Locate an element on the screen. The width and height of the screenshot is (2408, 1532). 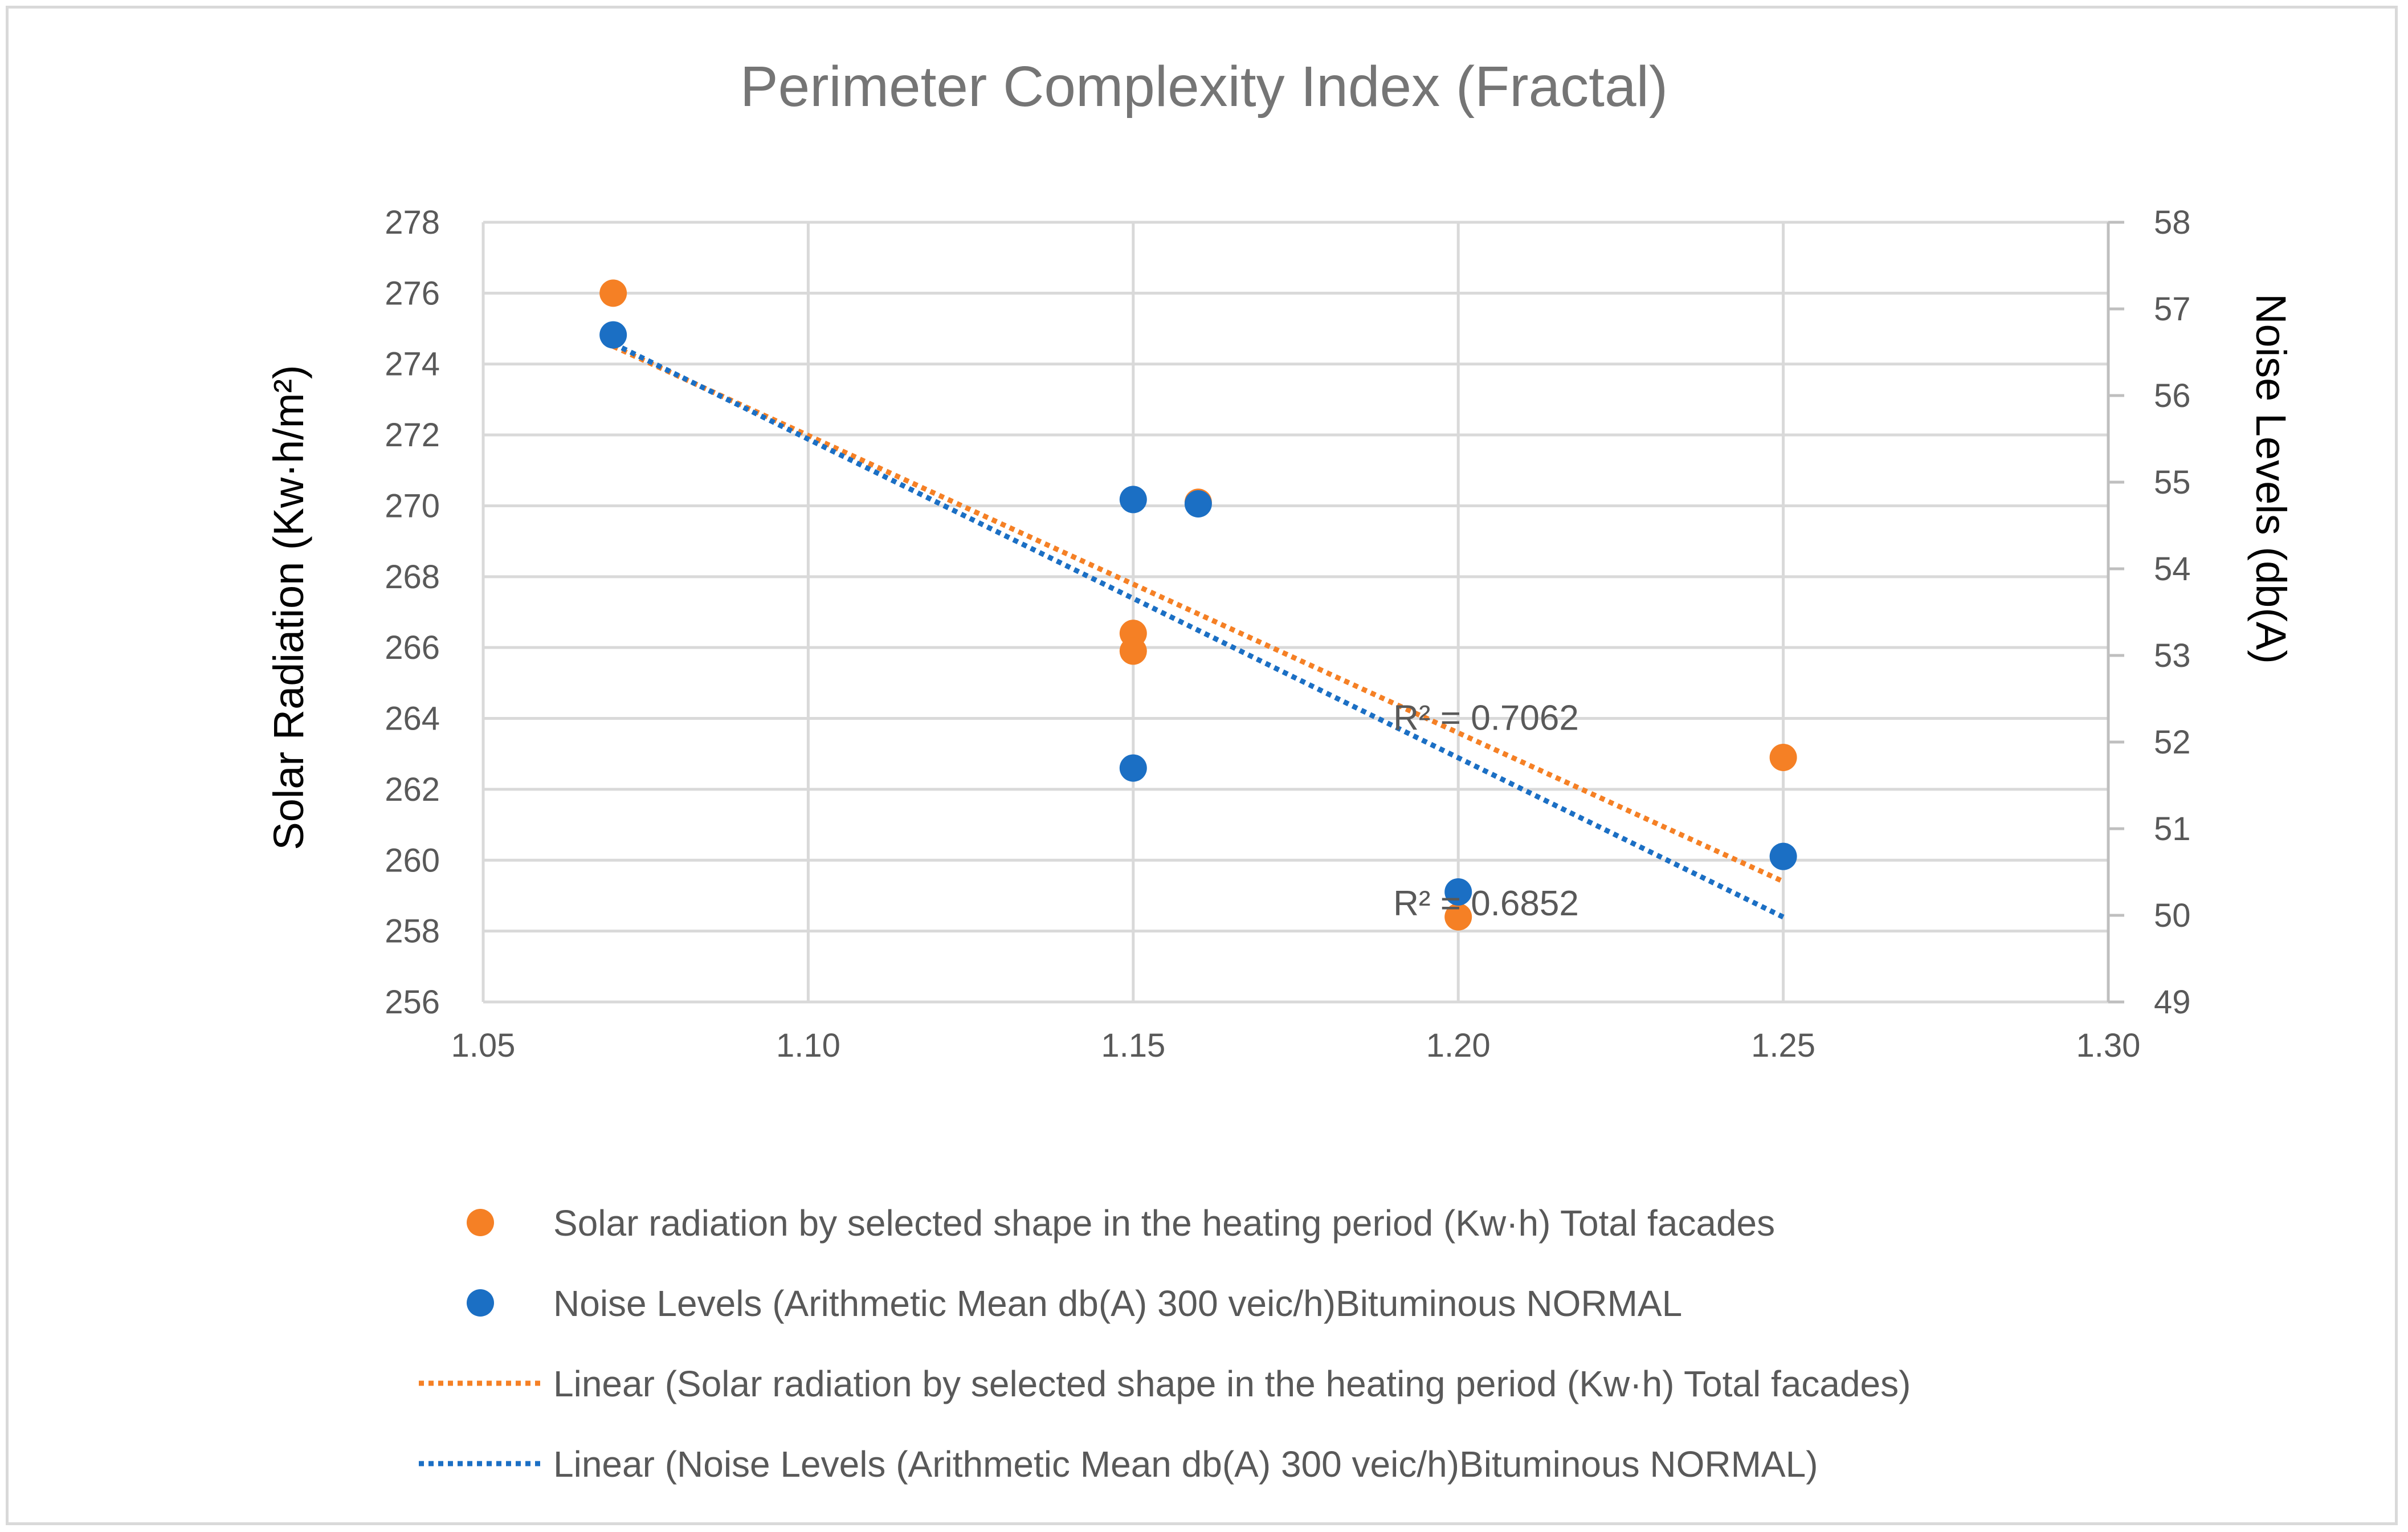
x-tick-label: 1.15 is located at coordinates (1133, 1045).